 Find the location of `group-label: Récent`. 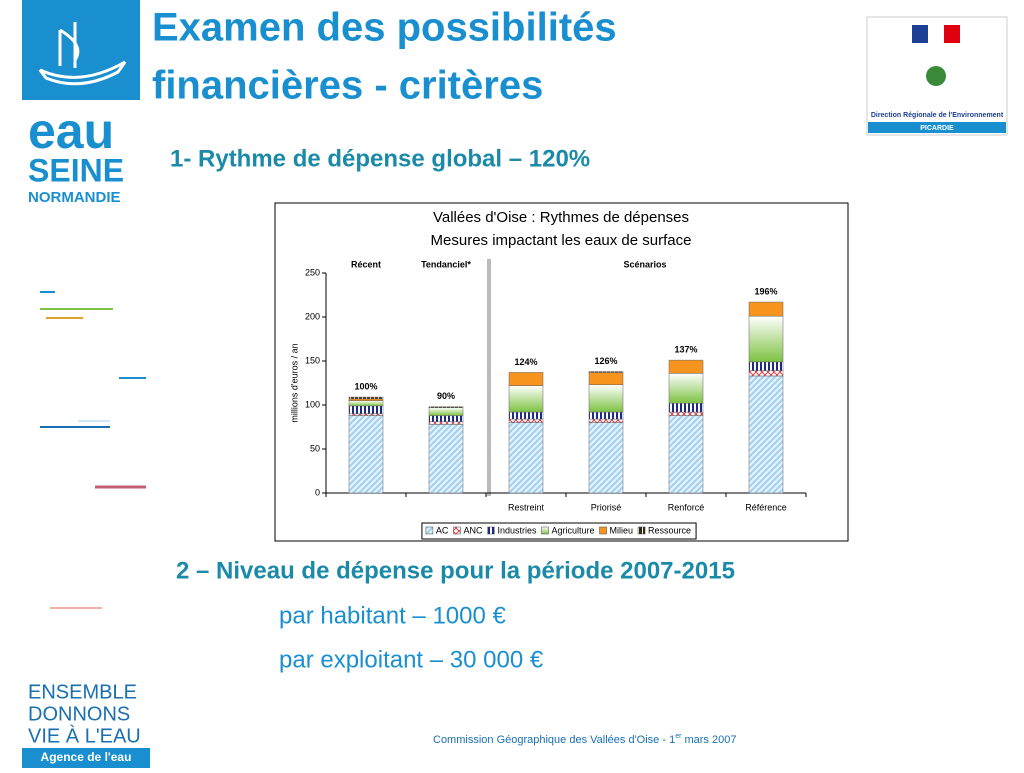

group-label: Récent is located at coordinates (366, 264).